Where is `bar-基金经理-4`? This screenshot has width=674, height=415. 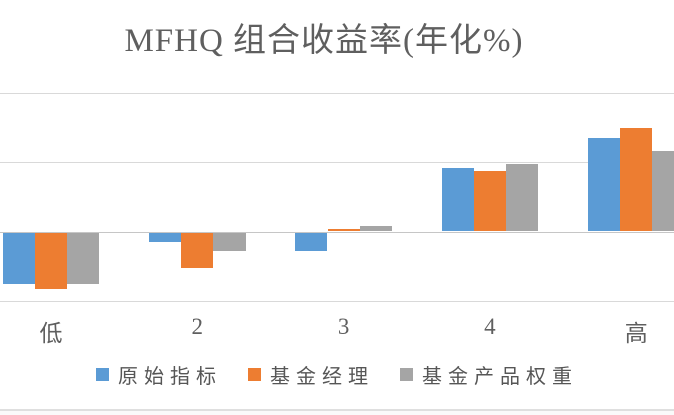
bar-基金经理-4 is located at coordinates (489, 201).